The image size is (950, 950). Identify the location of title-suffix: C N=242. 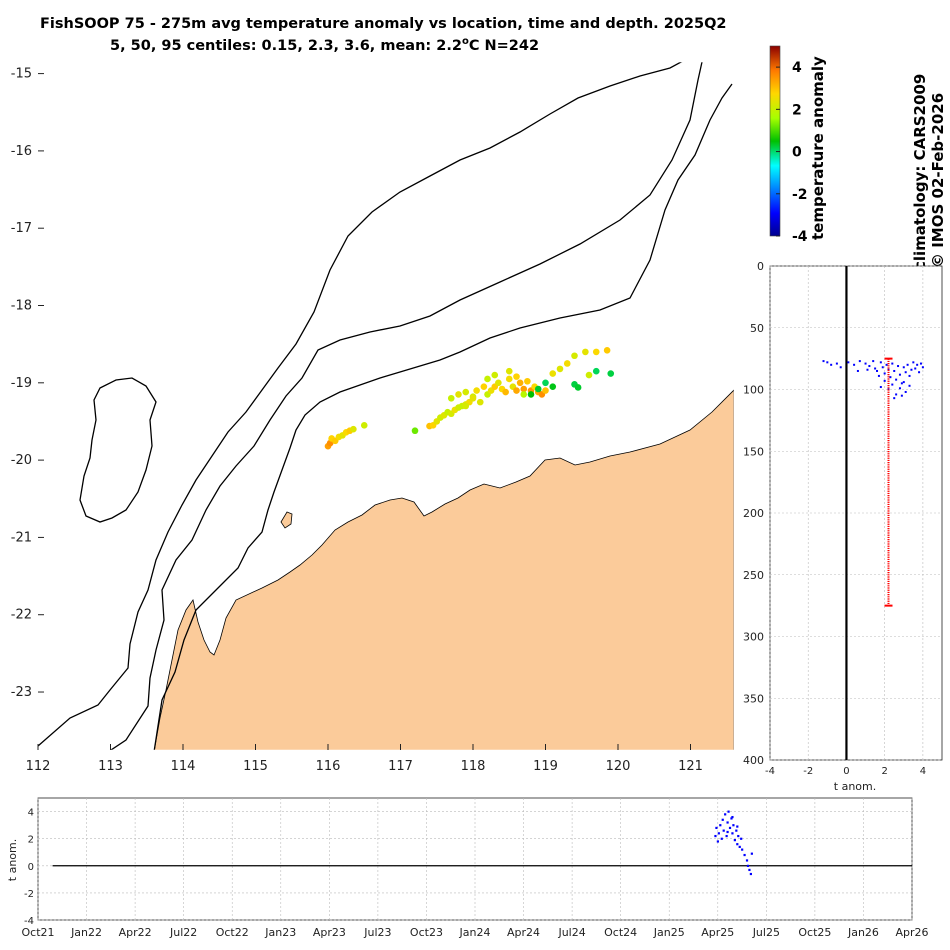
(504, 46).